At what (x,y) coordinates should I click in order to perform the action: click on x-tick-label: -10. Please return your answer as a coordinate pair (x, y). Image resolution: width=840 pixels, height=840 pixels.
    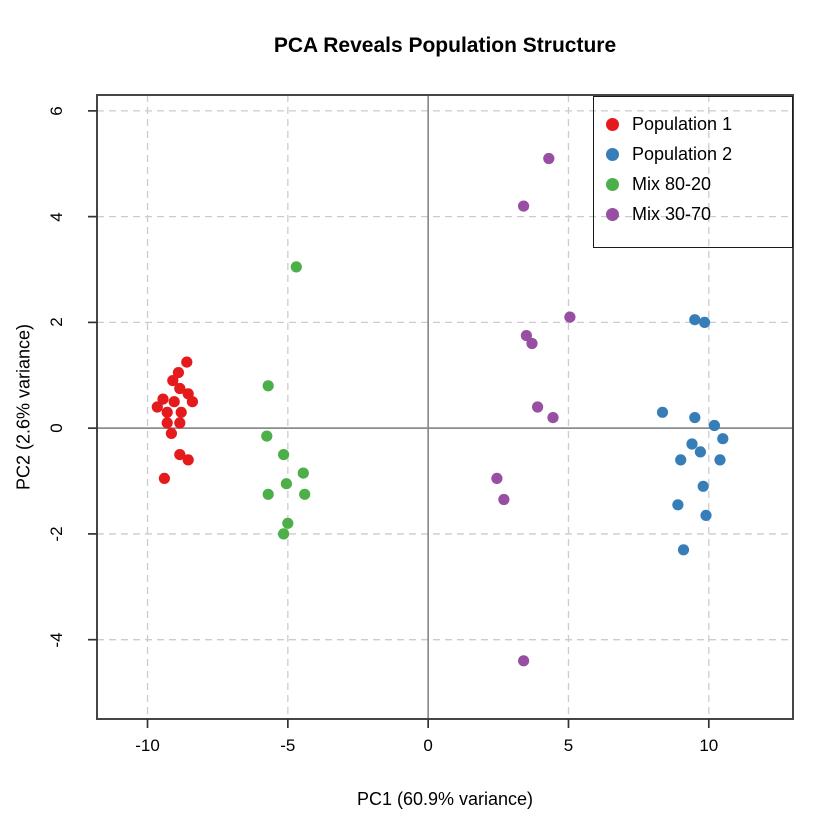
    Looking at the image, I should click on (147, 745).